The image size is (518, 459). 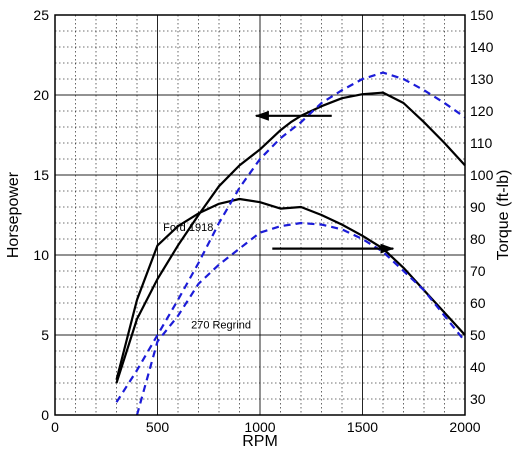 I want to click on y2-tick-label: 140, so click(x=482, y=47).